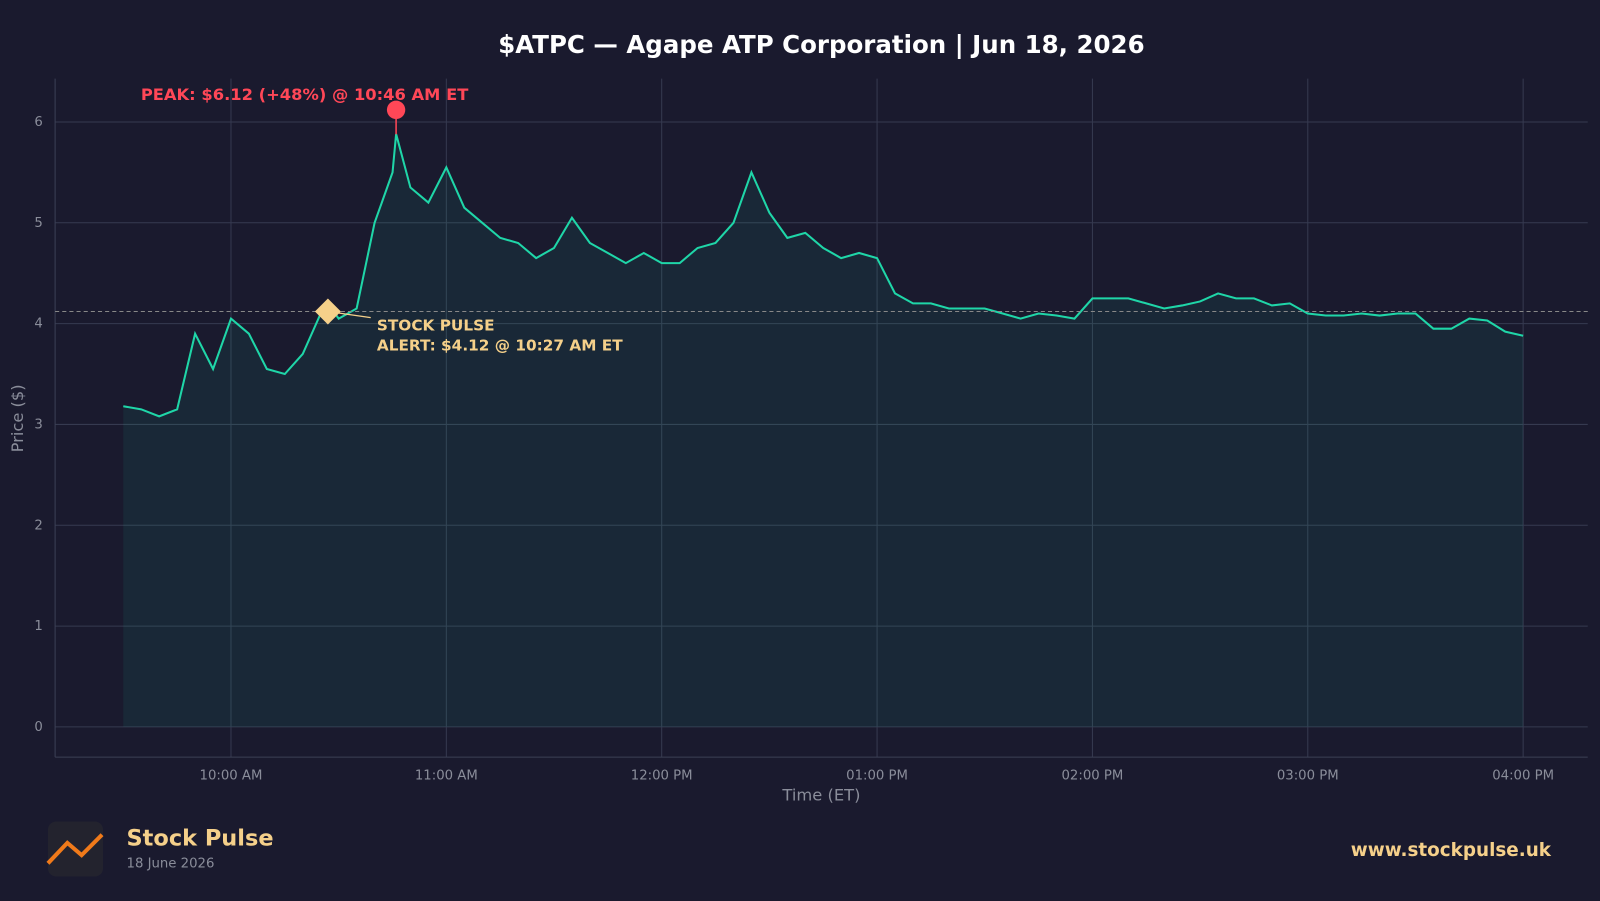 Image resolution: width=1600 pixels, height=901 pixels. I want to click on y-tick-label: 1, so click(38, 626).